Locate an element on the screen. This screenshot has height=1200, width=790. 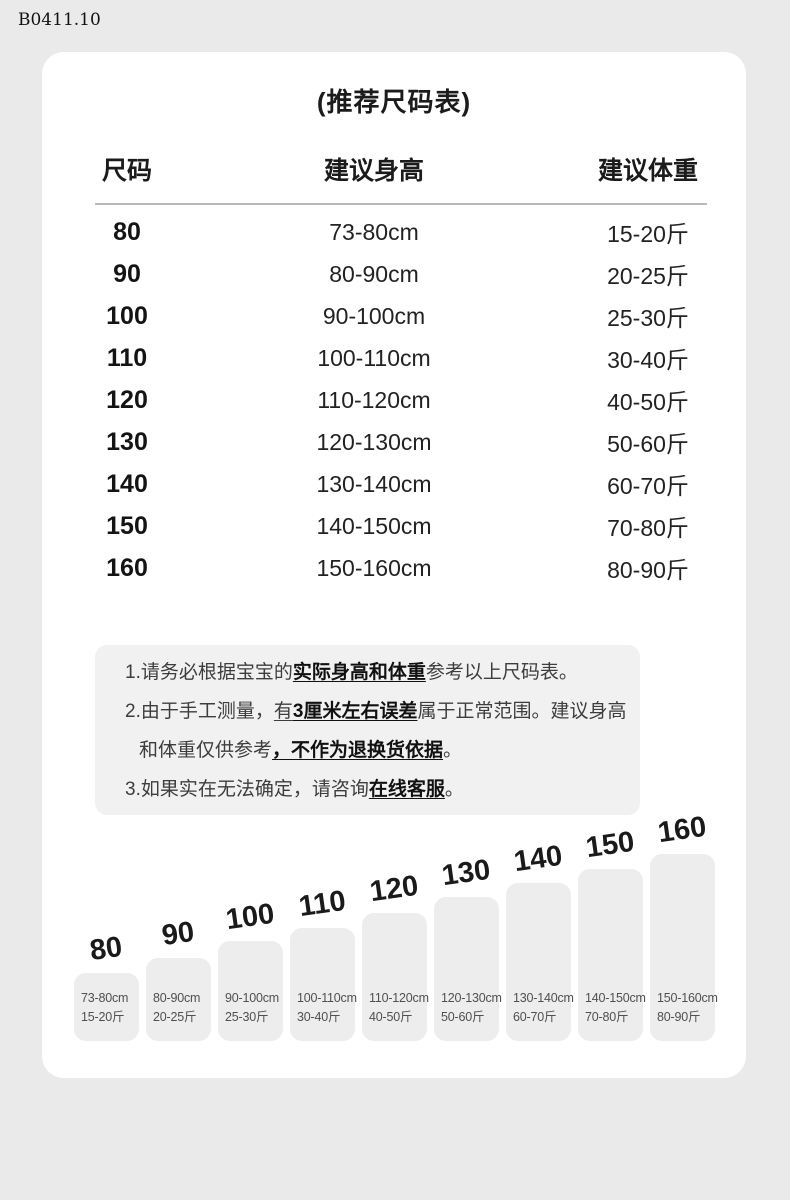
row-weight: 60-70斤 is located at coordinates (648, 486).